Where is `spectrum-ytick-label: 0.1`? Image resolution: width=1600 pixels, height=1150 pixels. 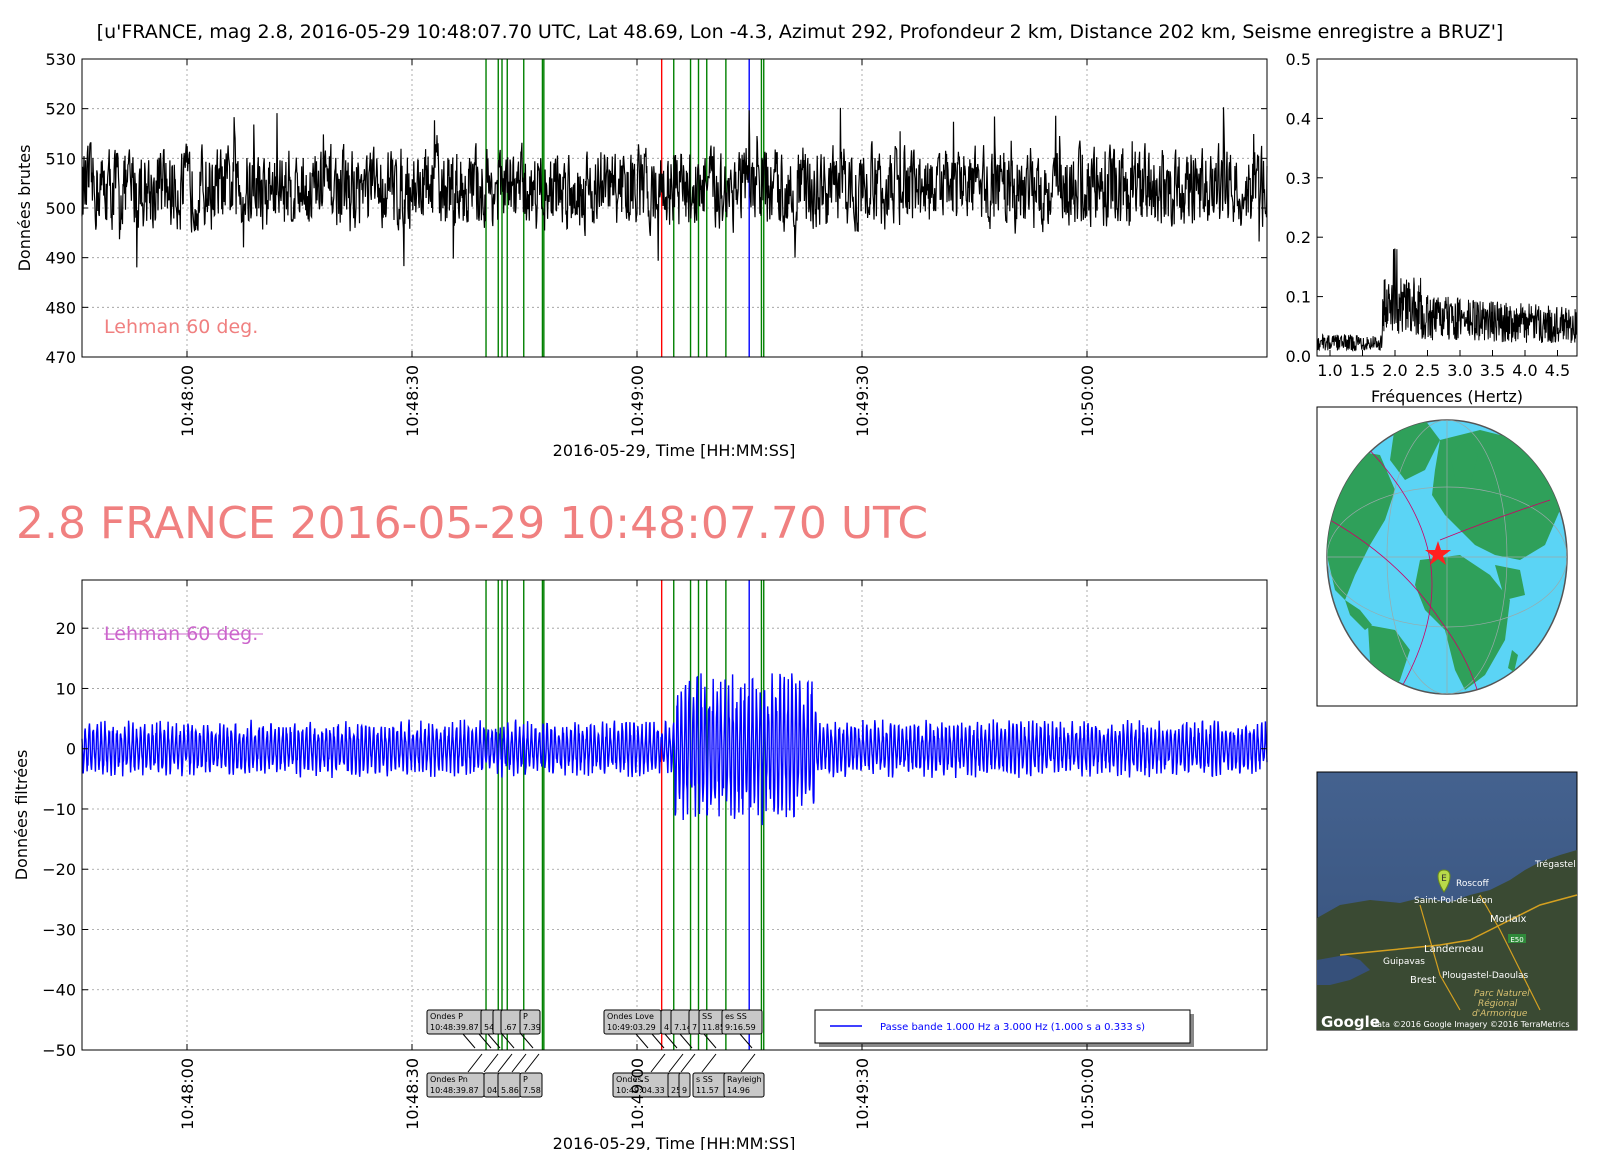 spectrum-ytick-label: 0.1 is located at coordinates (1298, 297).